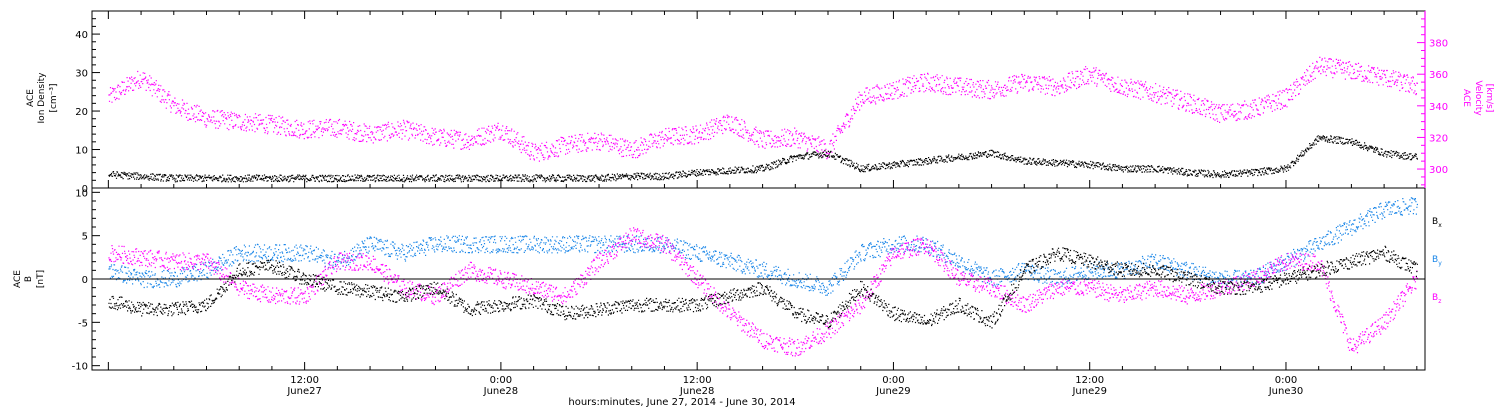 The width and height of the screenshot is (1500, 410). I want to click on legend-bx: Bx, so click(1437, 223).